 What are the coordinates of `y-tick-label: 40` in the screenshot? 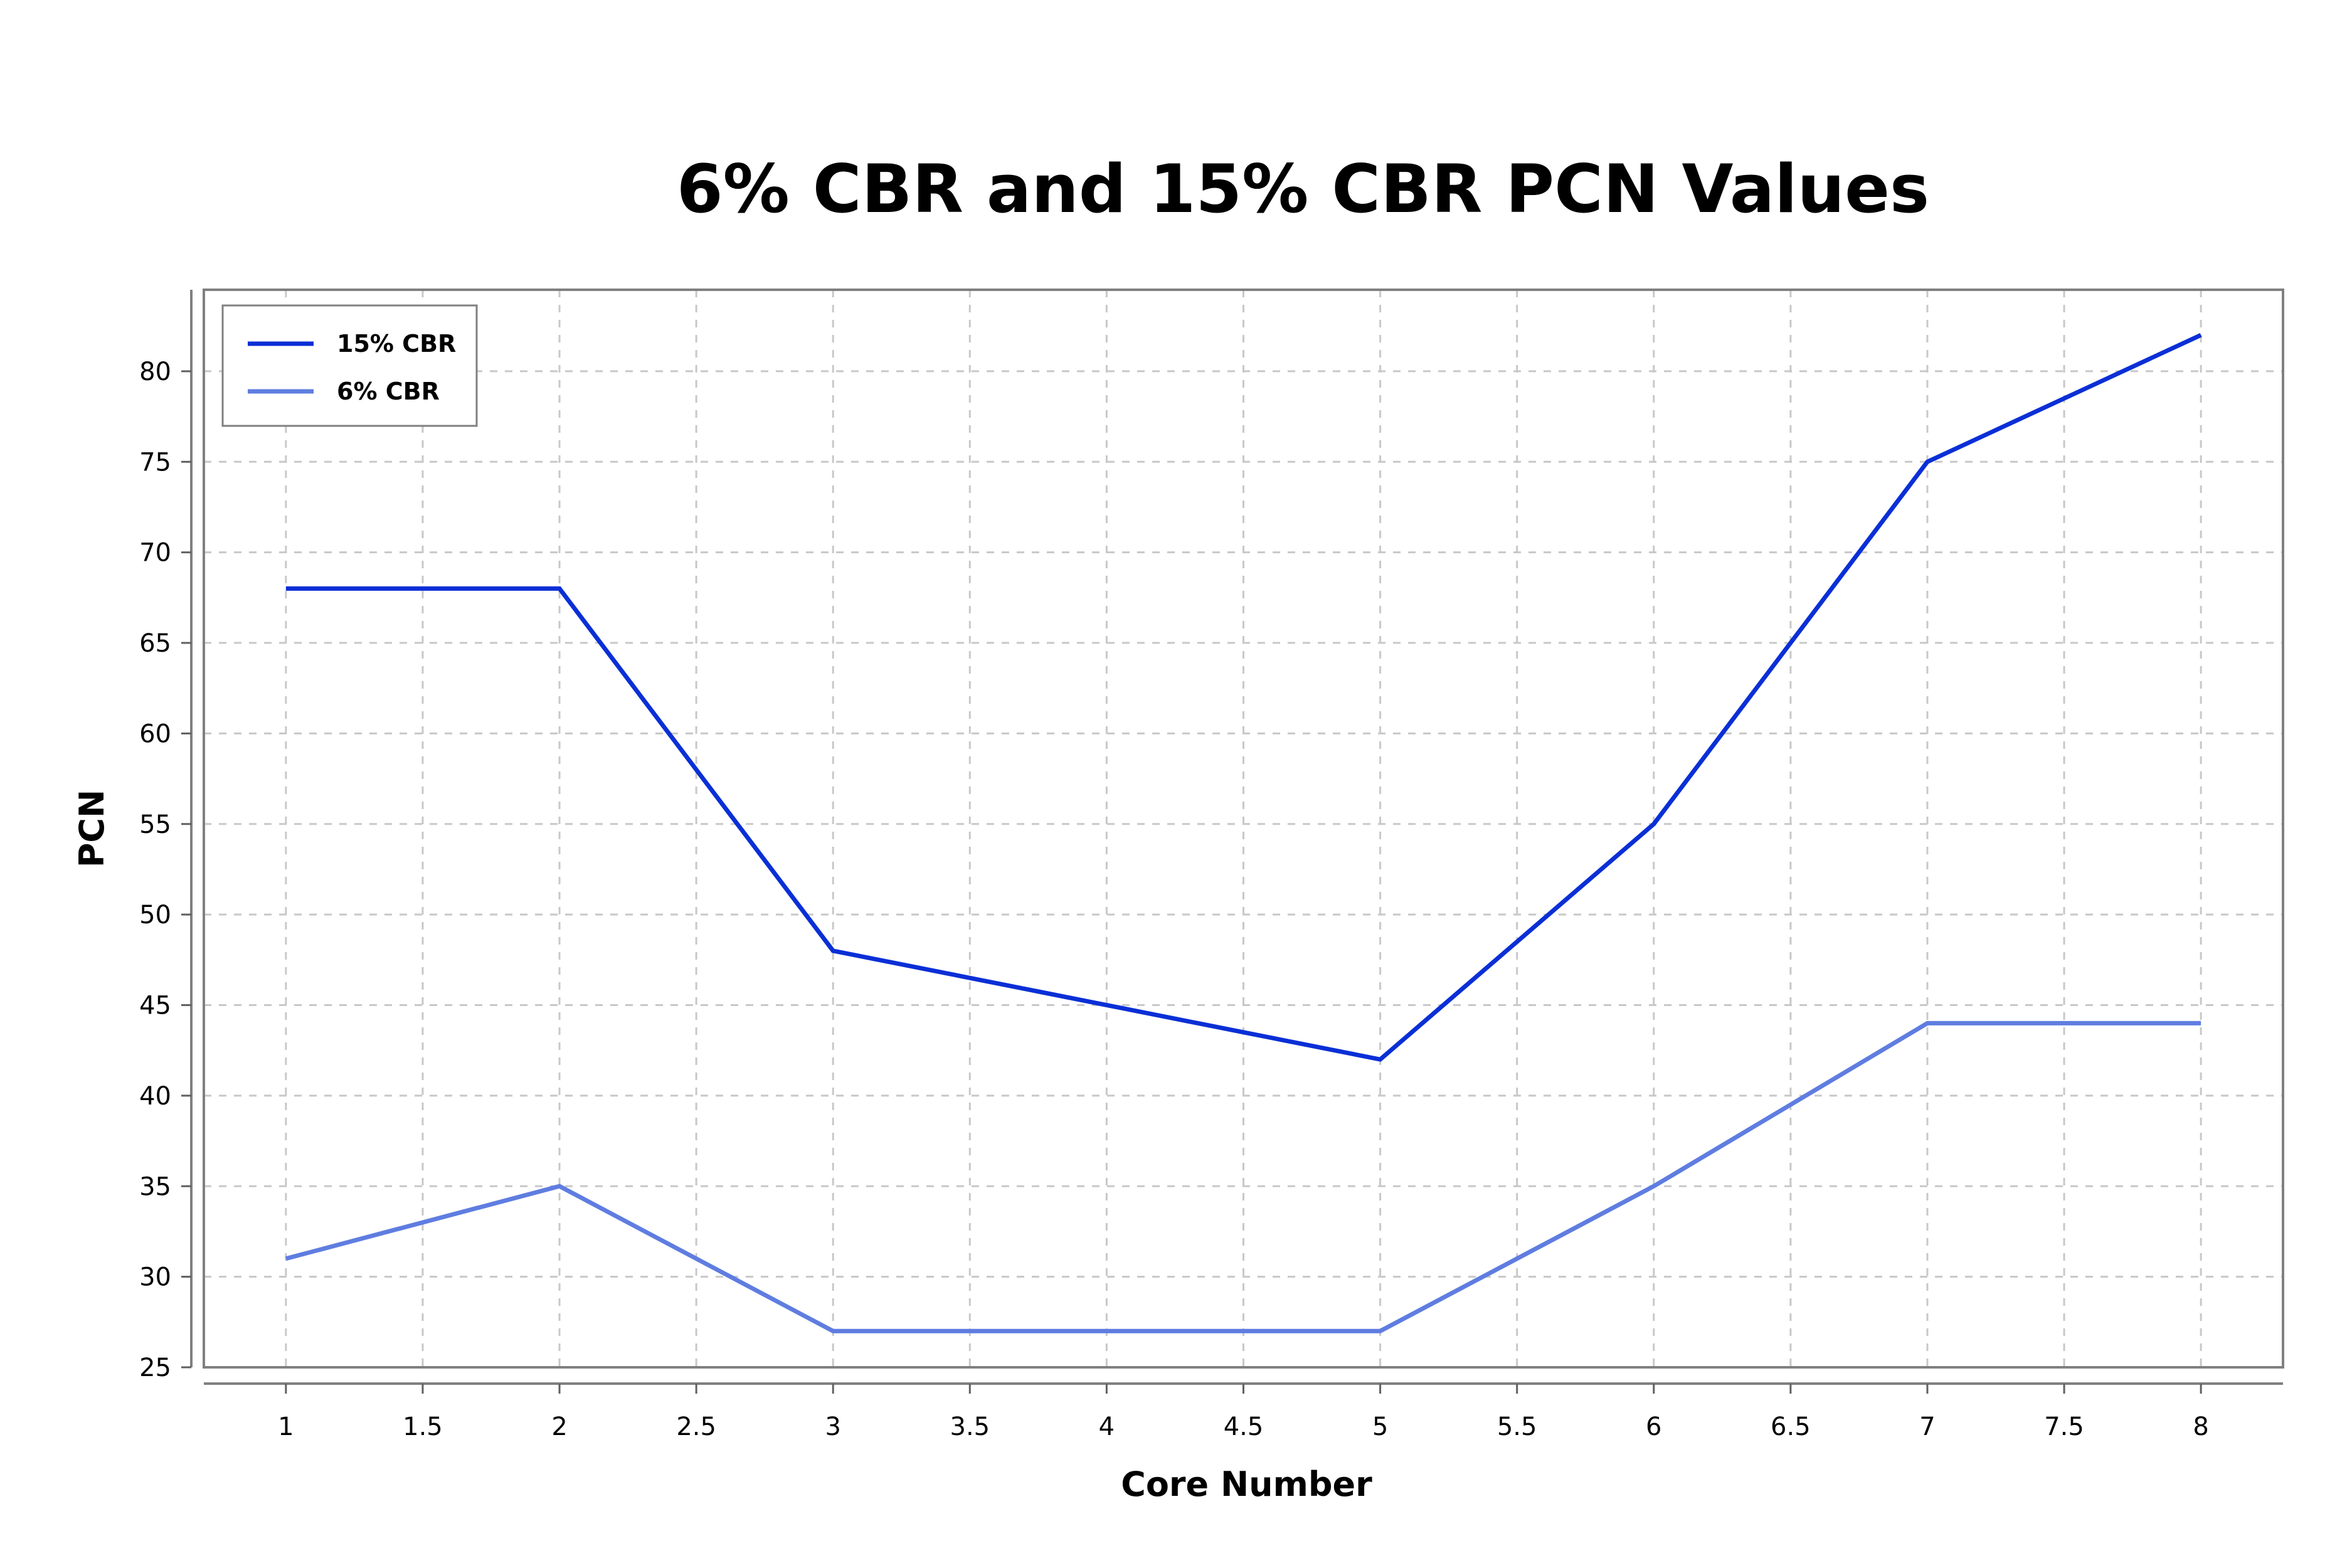 It's located at (155, 1096).